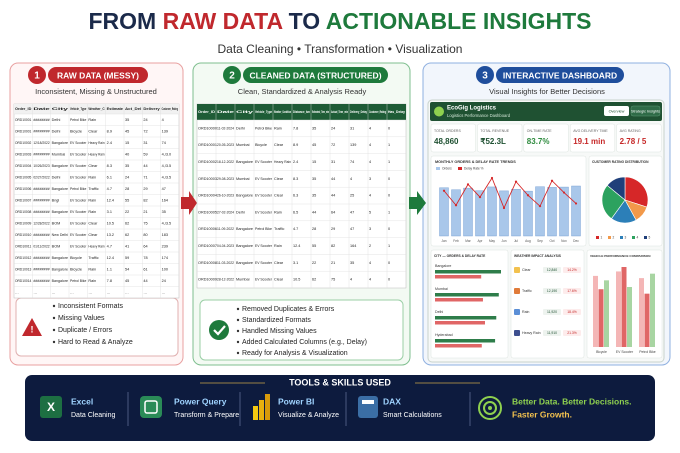 The height and width of the screenshot is (453, 680). What do you see at coordinates (243, 145) in the screenshot?
I see `table-cell: Mumbai` at bounding box center [243, 145].